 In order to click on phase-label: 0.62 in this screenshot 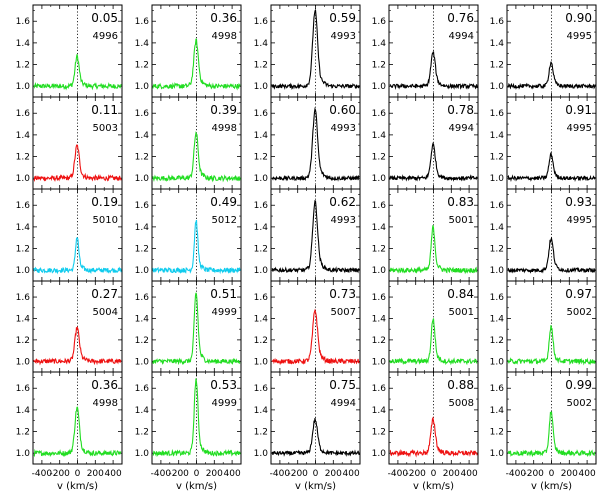, I will do `click(342, 202)`.